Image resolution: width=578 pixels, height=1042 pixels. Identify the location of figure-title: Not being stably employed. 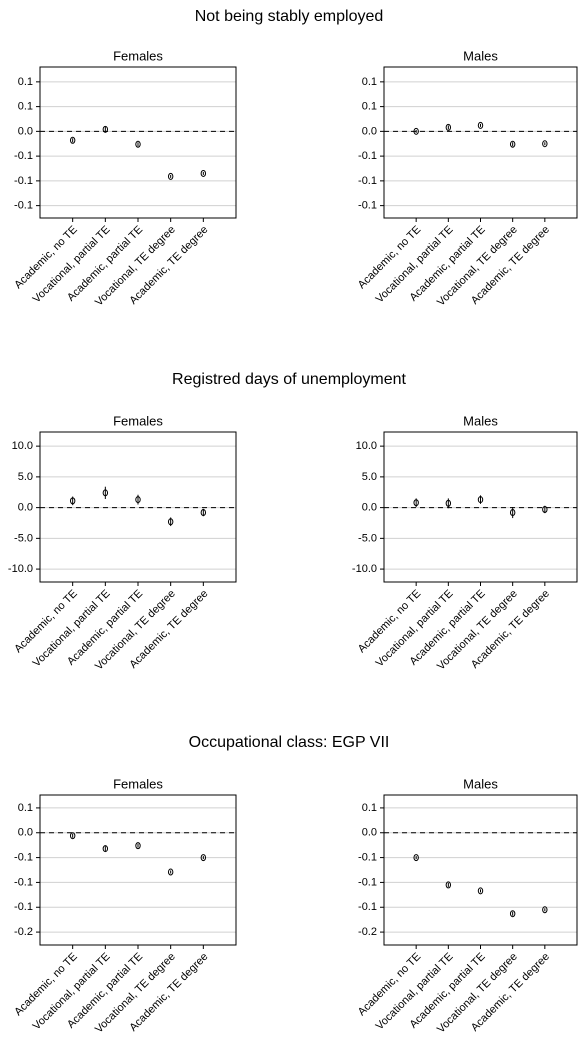
(289, 16).